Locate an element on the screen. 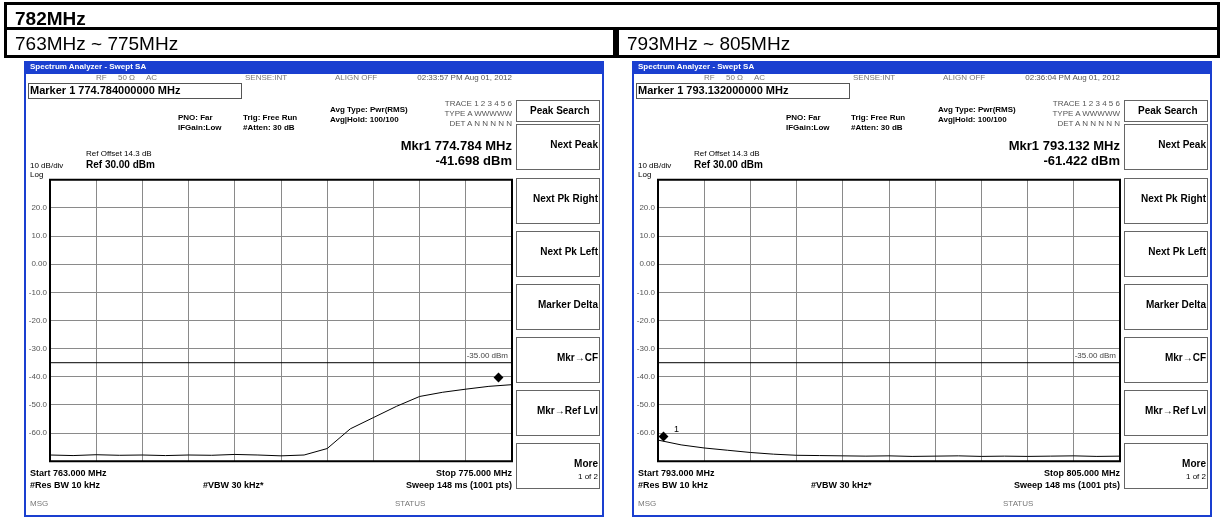 This screenshot has height=517, width=1226. chart-subtitle: 793MHz ~ 805MHz is located at coordinates (918, 44).